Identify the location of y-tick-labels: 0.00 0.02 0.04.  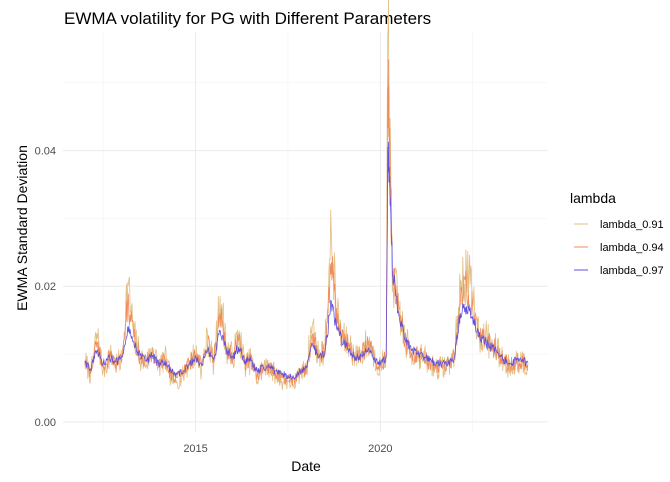
(45, 287).